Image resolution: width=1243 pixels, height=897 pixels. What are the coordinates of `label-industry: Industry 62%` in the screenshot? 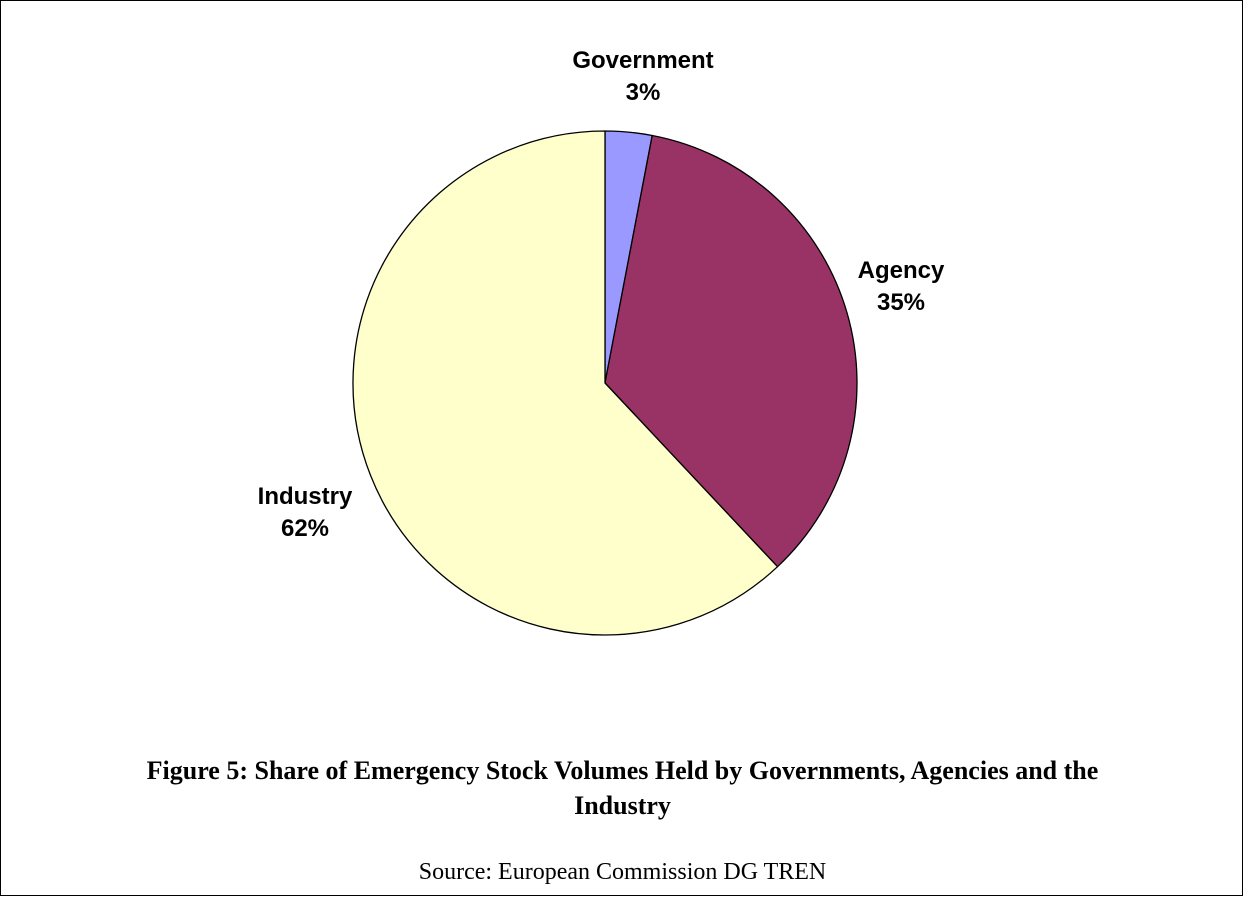 It's located at (305, 513).